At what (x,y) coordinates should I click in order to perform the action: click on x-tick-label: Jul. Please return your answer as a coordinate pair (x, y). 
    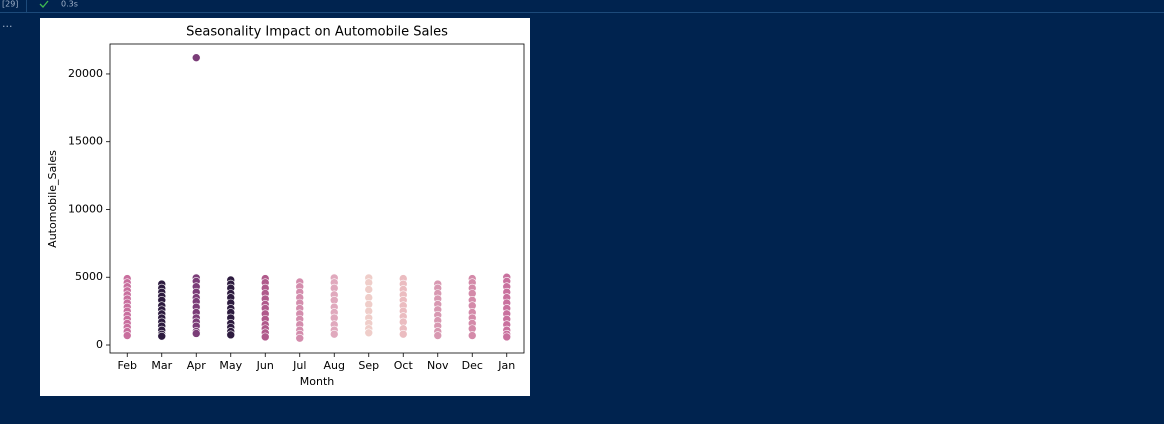
    Looking at the image, I should click on (299, 365).